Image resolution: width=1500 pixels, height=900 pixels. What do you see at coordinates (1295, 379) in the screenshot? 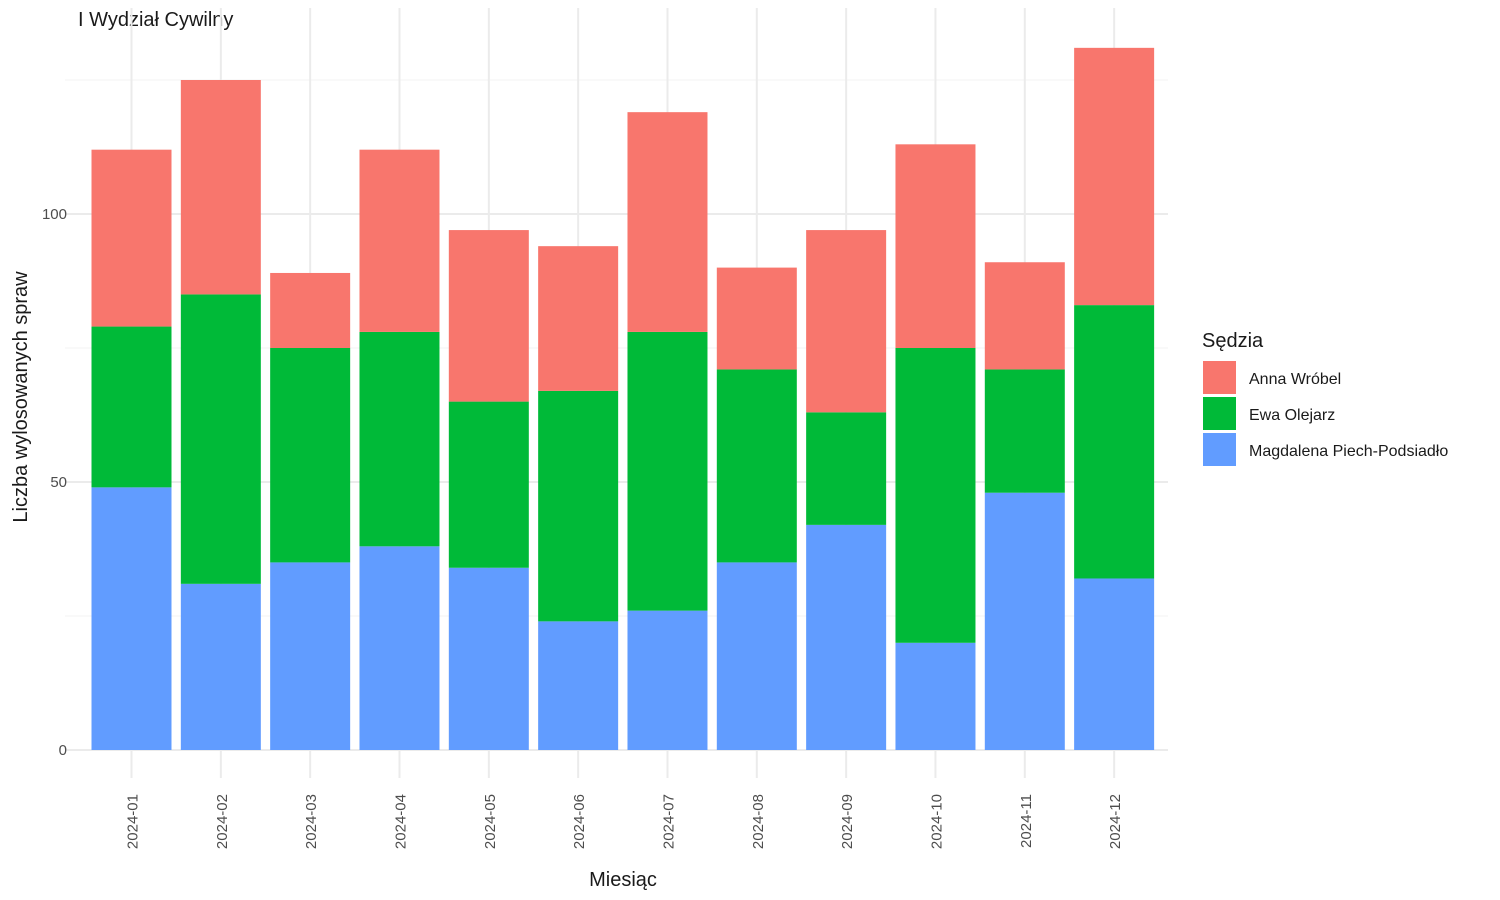
I see `legend-label: Anna Wróbel` at bounding box center [1295, 379].